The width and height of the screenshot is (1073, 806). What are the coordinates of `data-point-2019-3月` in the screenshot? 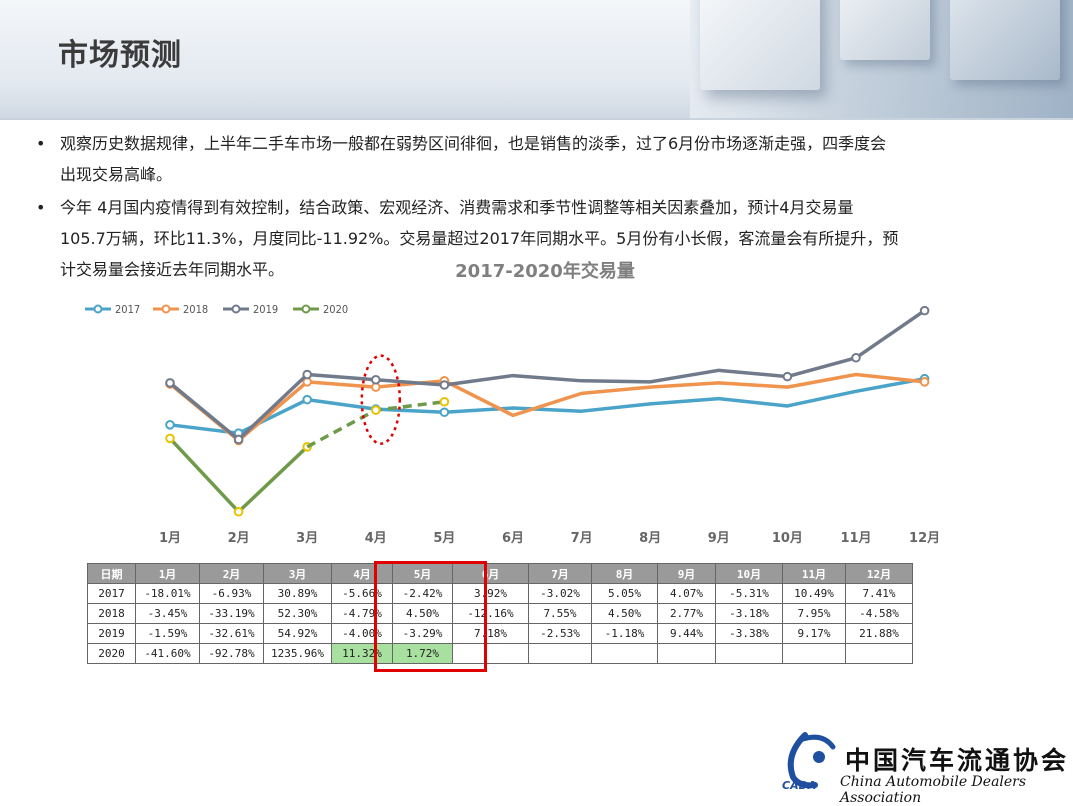 It's located at (307, 374).